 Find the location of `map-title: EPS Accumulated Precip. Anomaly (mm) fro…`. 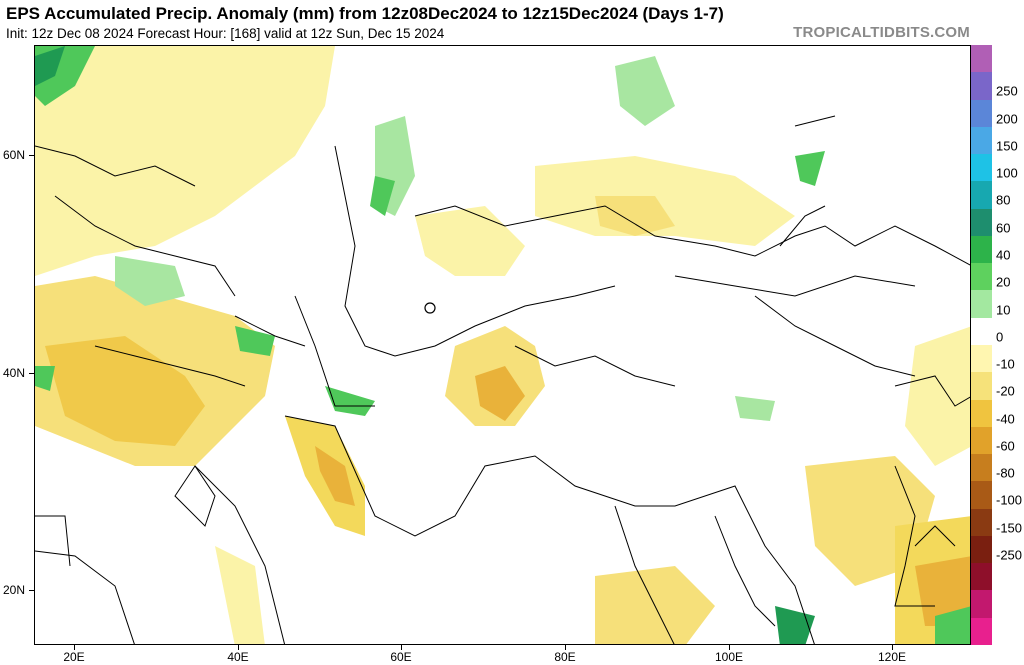

map-title: EPS Accumulated Precip. Anomaly (mm) fro… is located at coordinates (365, 13).